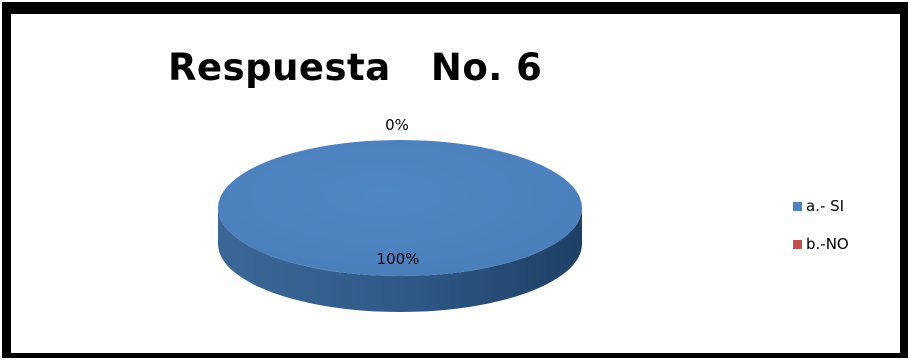 This screenshot has height=361, width=910. I want to click on data-label-a-si: 100%, so click(398, 259).